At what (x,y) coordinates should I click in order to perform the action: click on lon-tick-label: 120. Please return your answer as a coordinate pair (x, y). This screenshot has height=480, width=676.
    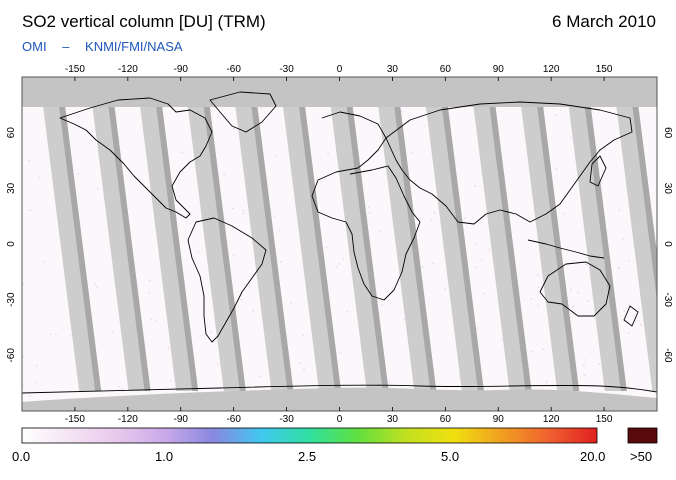
    Looking at the image, I should click on (551, 69).